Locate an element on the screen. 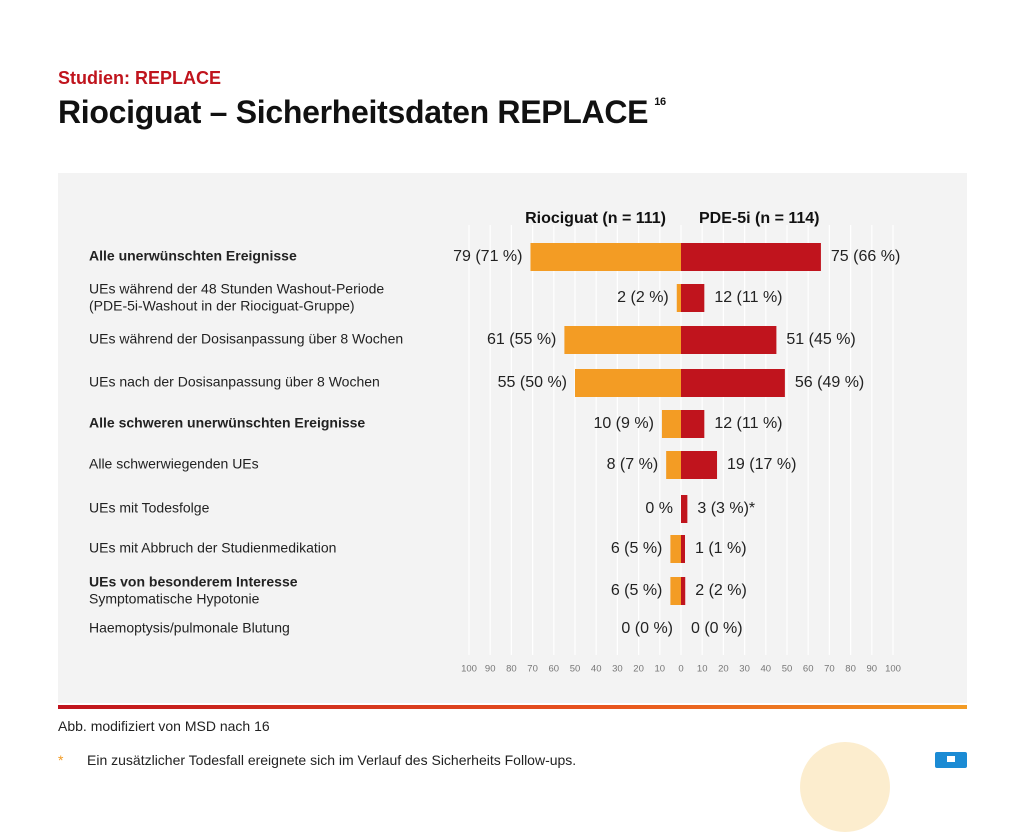 This screenshot has width=1024, height=832. series-header-riociguat: Riociguat (n = 111) is located at coordinates (595, 218).